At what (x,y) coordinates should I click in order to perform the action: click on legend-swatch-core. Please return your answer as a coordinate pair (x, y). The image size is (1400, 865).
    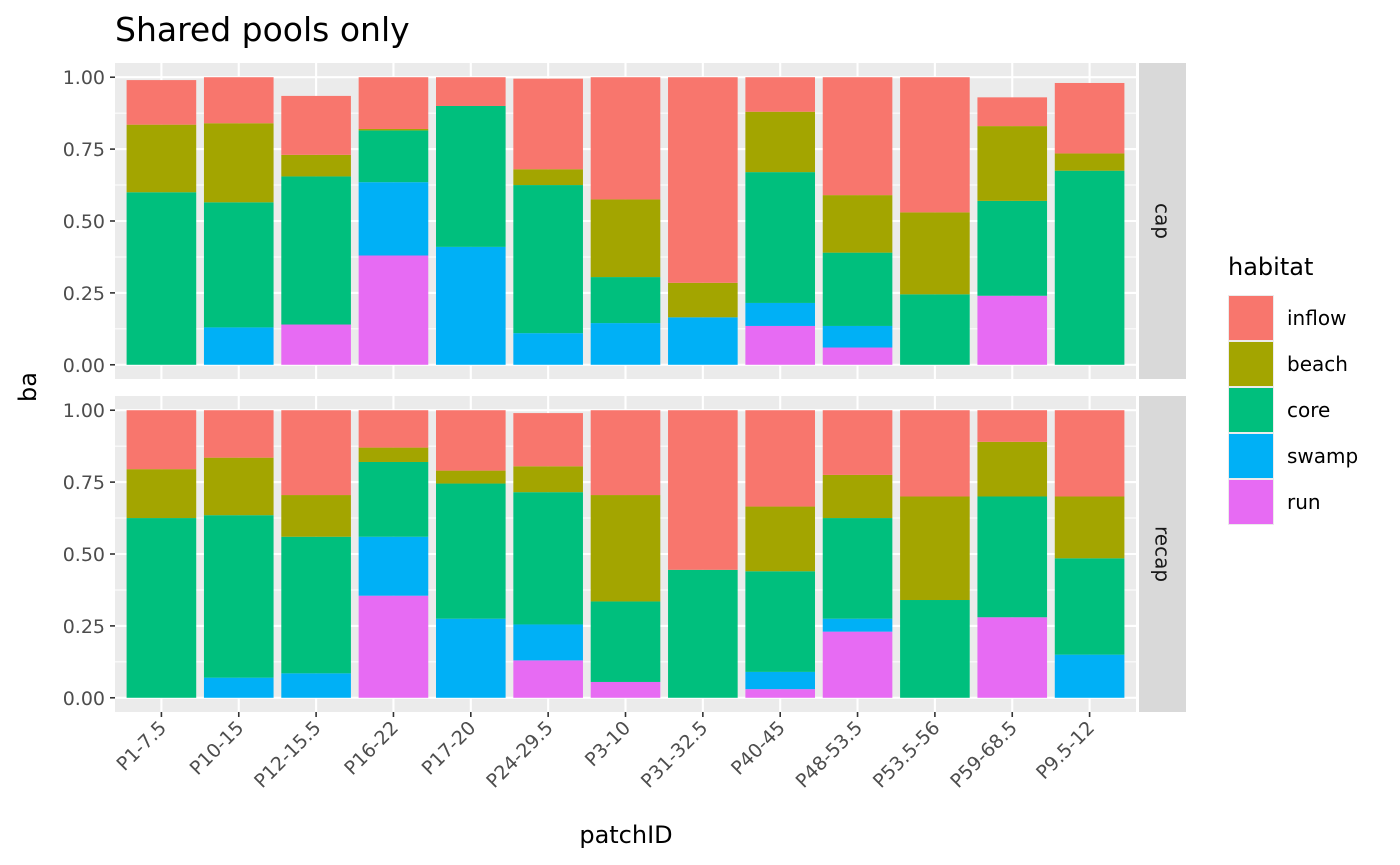
    Looking at the image, I should click on (1251, 410).